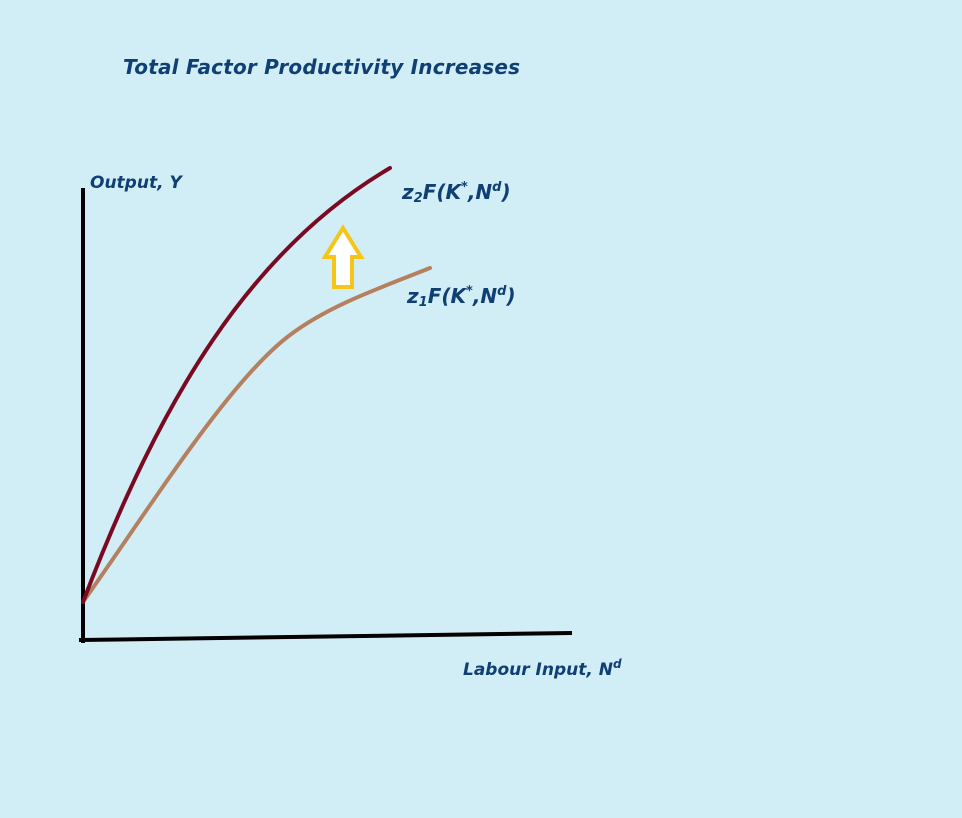 Image resolution: width=962 pixels, height=818 pixels. What do you see at coordinates (506, 192) in the screenshot?
I see `curve-z2-post: )` at bounding box center [506, 192].